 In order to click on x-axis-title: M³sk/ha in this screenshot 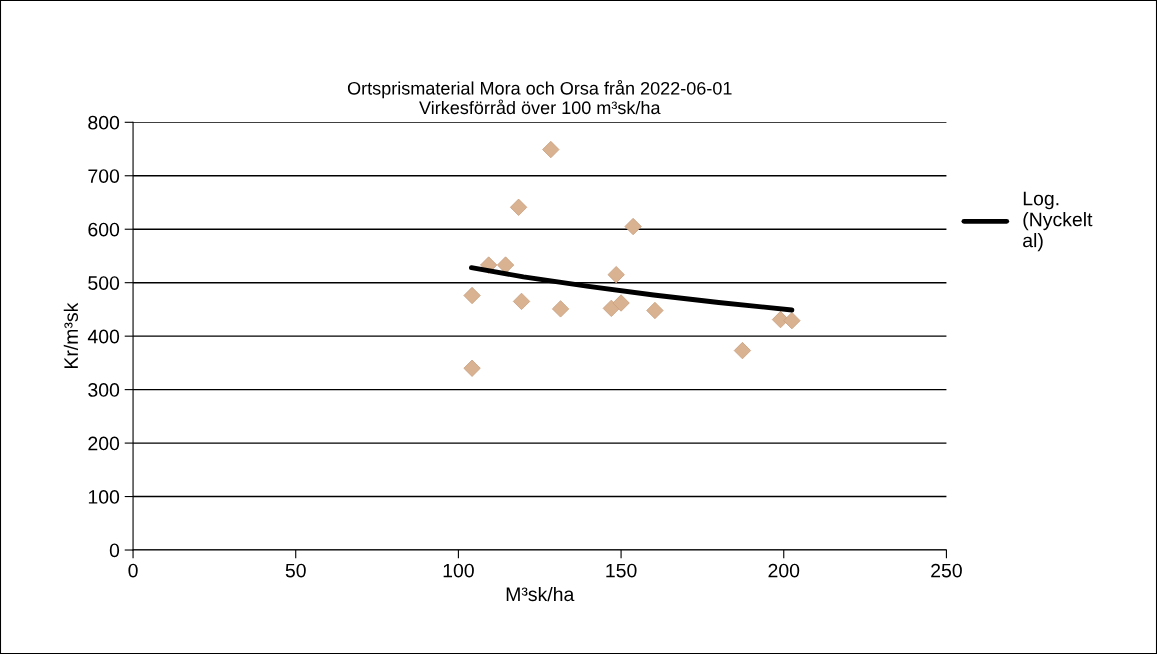, I will do `click(540, 594)`.